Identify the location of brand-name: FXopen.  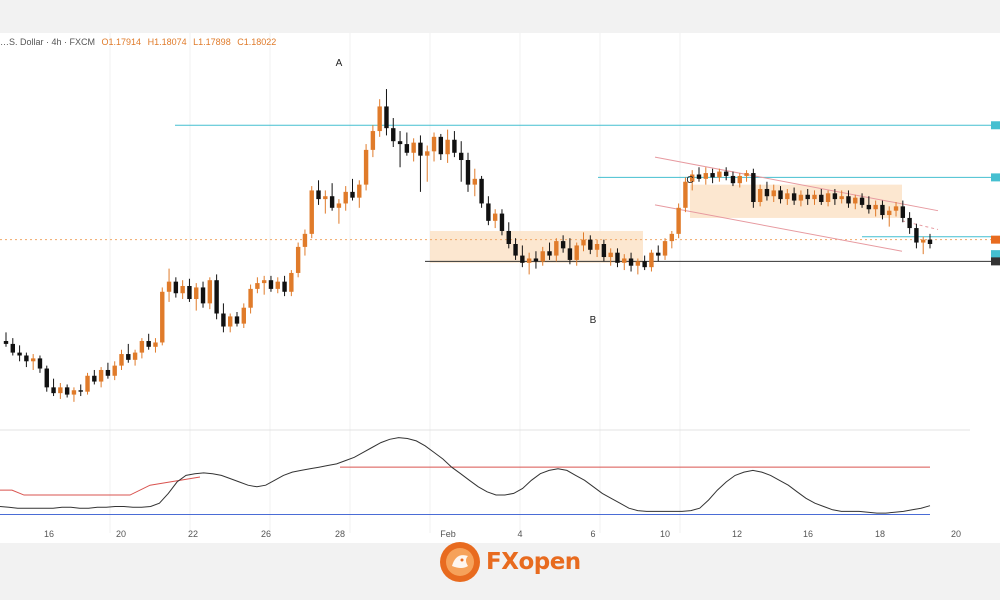
(533, 562).